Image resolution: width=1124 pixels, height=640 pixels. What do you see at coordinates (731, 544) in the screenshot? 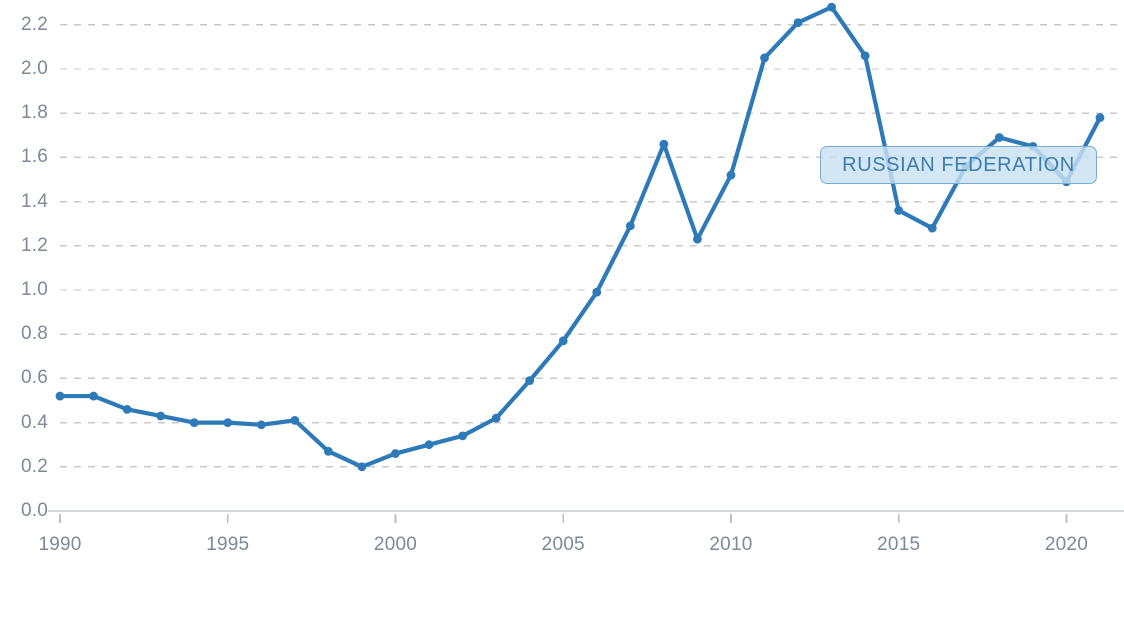
I see `x-axis-tick-label: 2010` at bounding box center [731, 544].